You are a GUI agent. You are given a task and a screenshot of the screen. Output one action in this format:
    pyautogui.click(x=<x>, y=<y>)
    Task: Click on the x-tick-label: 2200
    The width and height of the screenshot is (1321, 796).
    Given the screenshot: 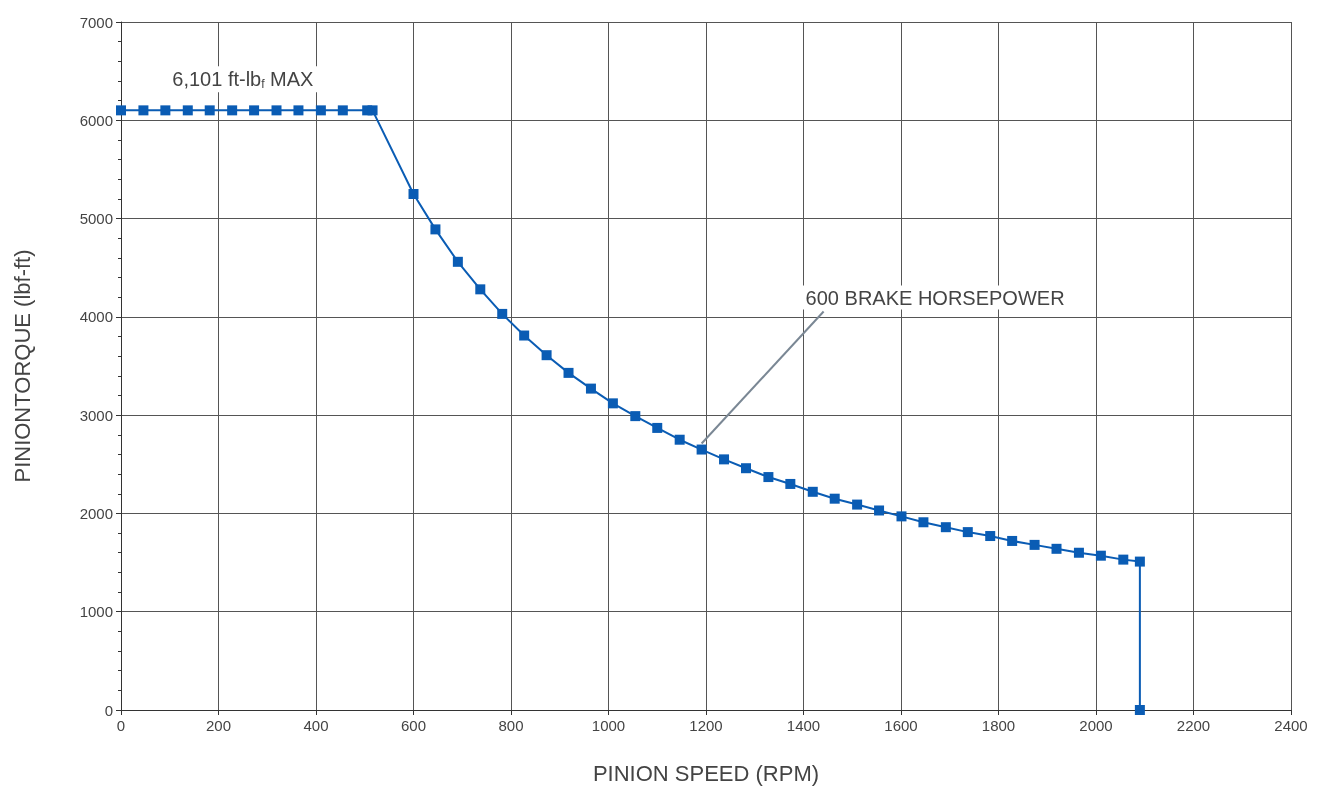 What is the action you would take?
    pyautogui.click(x=1193, y=725)
    